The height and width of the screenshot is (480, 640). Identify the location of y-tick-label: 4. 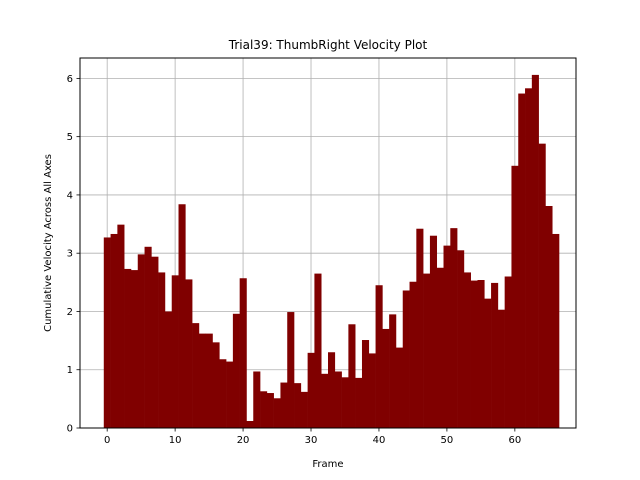
(70, 195).